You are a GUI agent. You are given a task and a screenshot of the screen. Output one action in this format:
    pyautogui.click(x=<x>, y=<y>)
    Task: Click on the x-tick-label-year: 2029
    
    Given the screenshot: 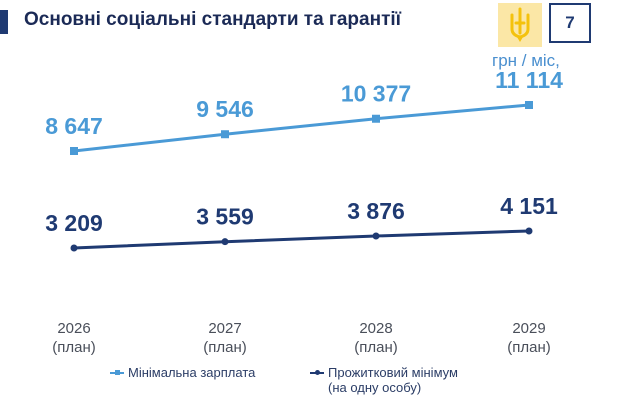 What is the action you would take?
    pyautogui.click(x=528, y=328)
    